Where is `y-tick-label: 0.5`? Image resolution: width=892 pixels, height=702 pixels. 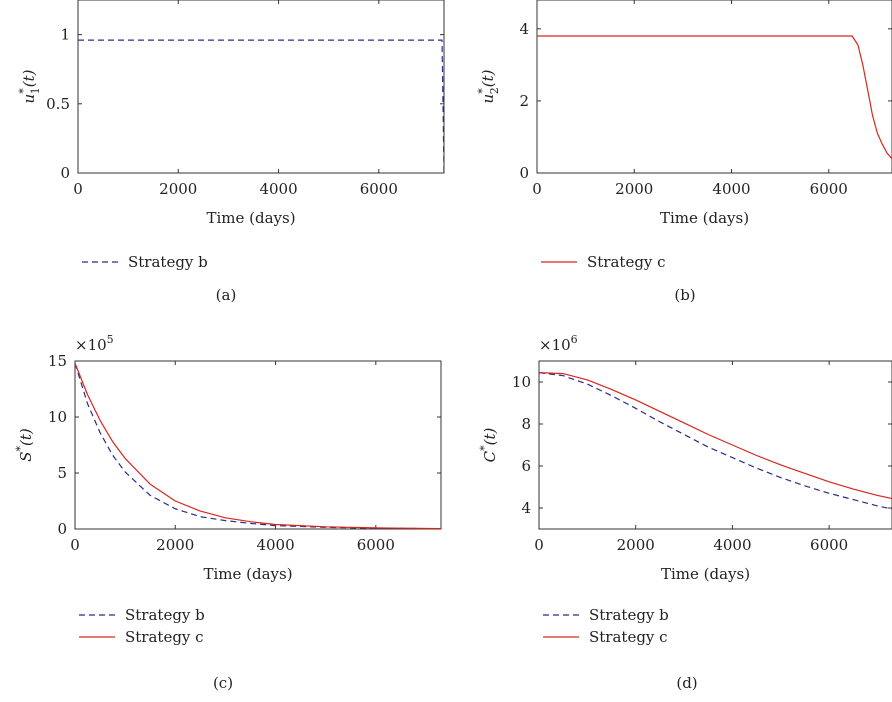
y-tick-label: 0.5 is located at coordinates (58, 104).